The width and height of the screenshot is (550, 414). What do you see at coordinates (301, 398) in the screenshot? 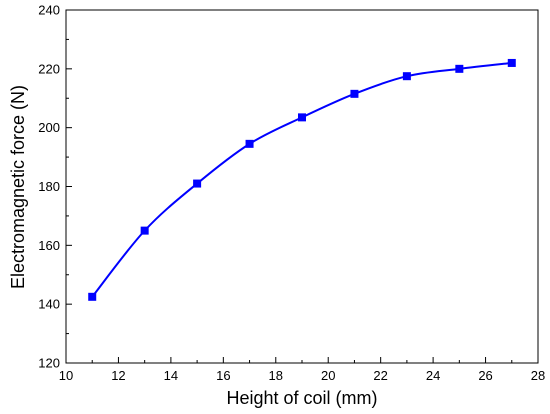
I see `x-axis-title: Height of coil (mm)` at bounding box center [301, 398].